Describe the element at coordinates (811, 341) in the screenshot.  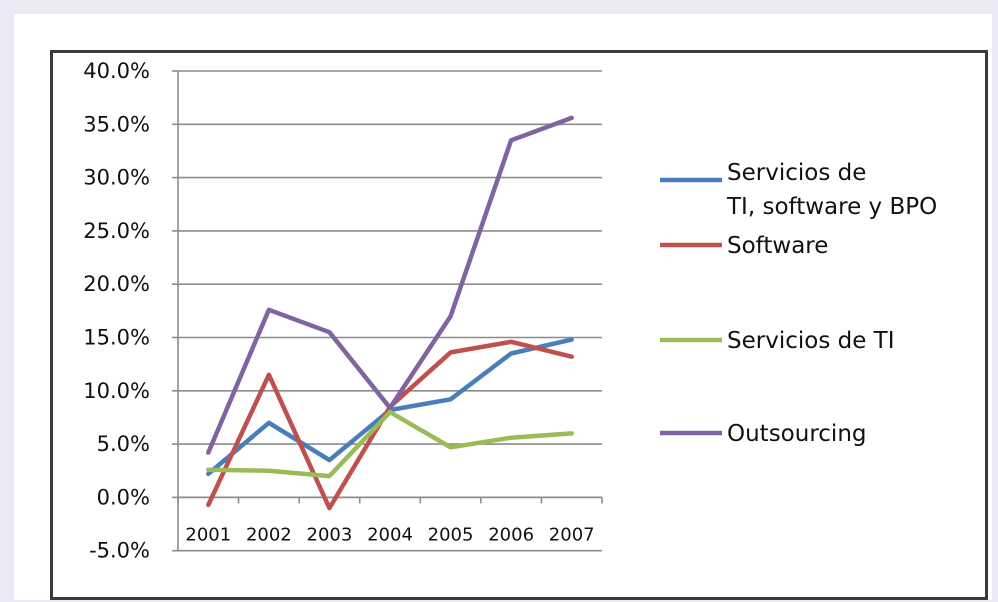
I see `legend-label: Servicios de TI` at that location.